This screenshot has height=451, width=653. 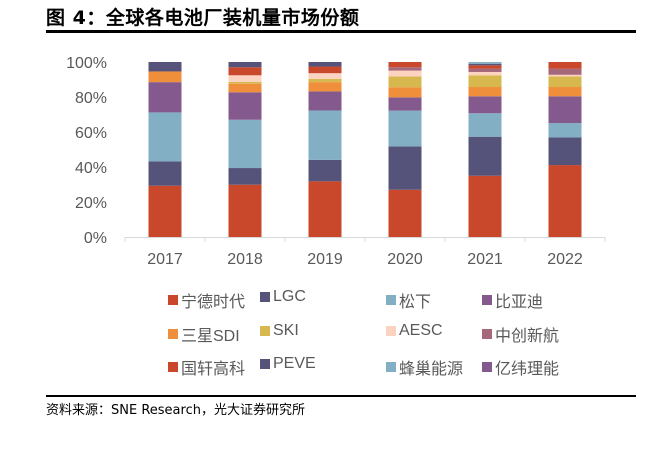 I want to click on legend-label: PEVE, so click(x=294, y=363).